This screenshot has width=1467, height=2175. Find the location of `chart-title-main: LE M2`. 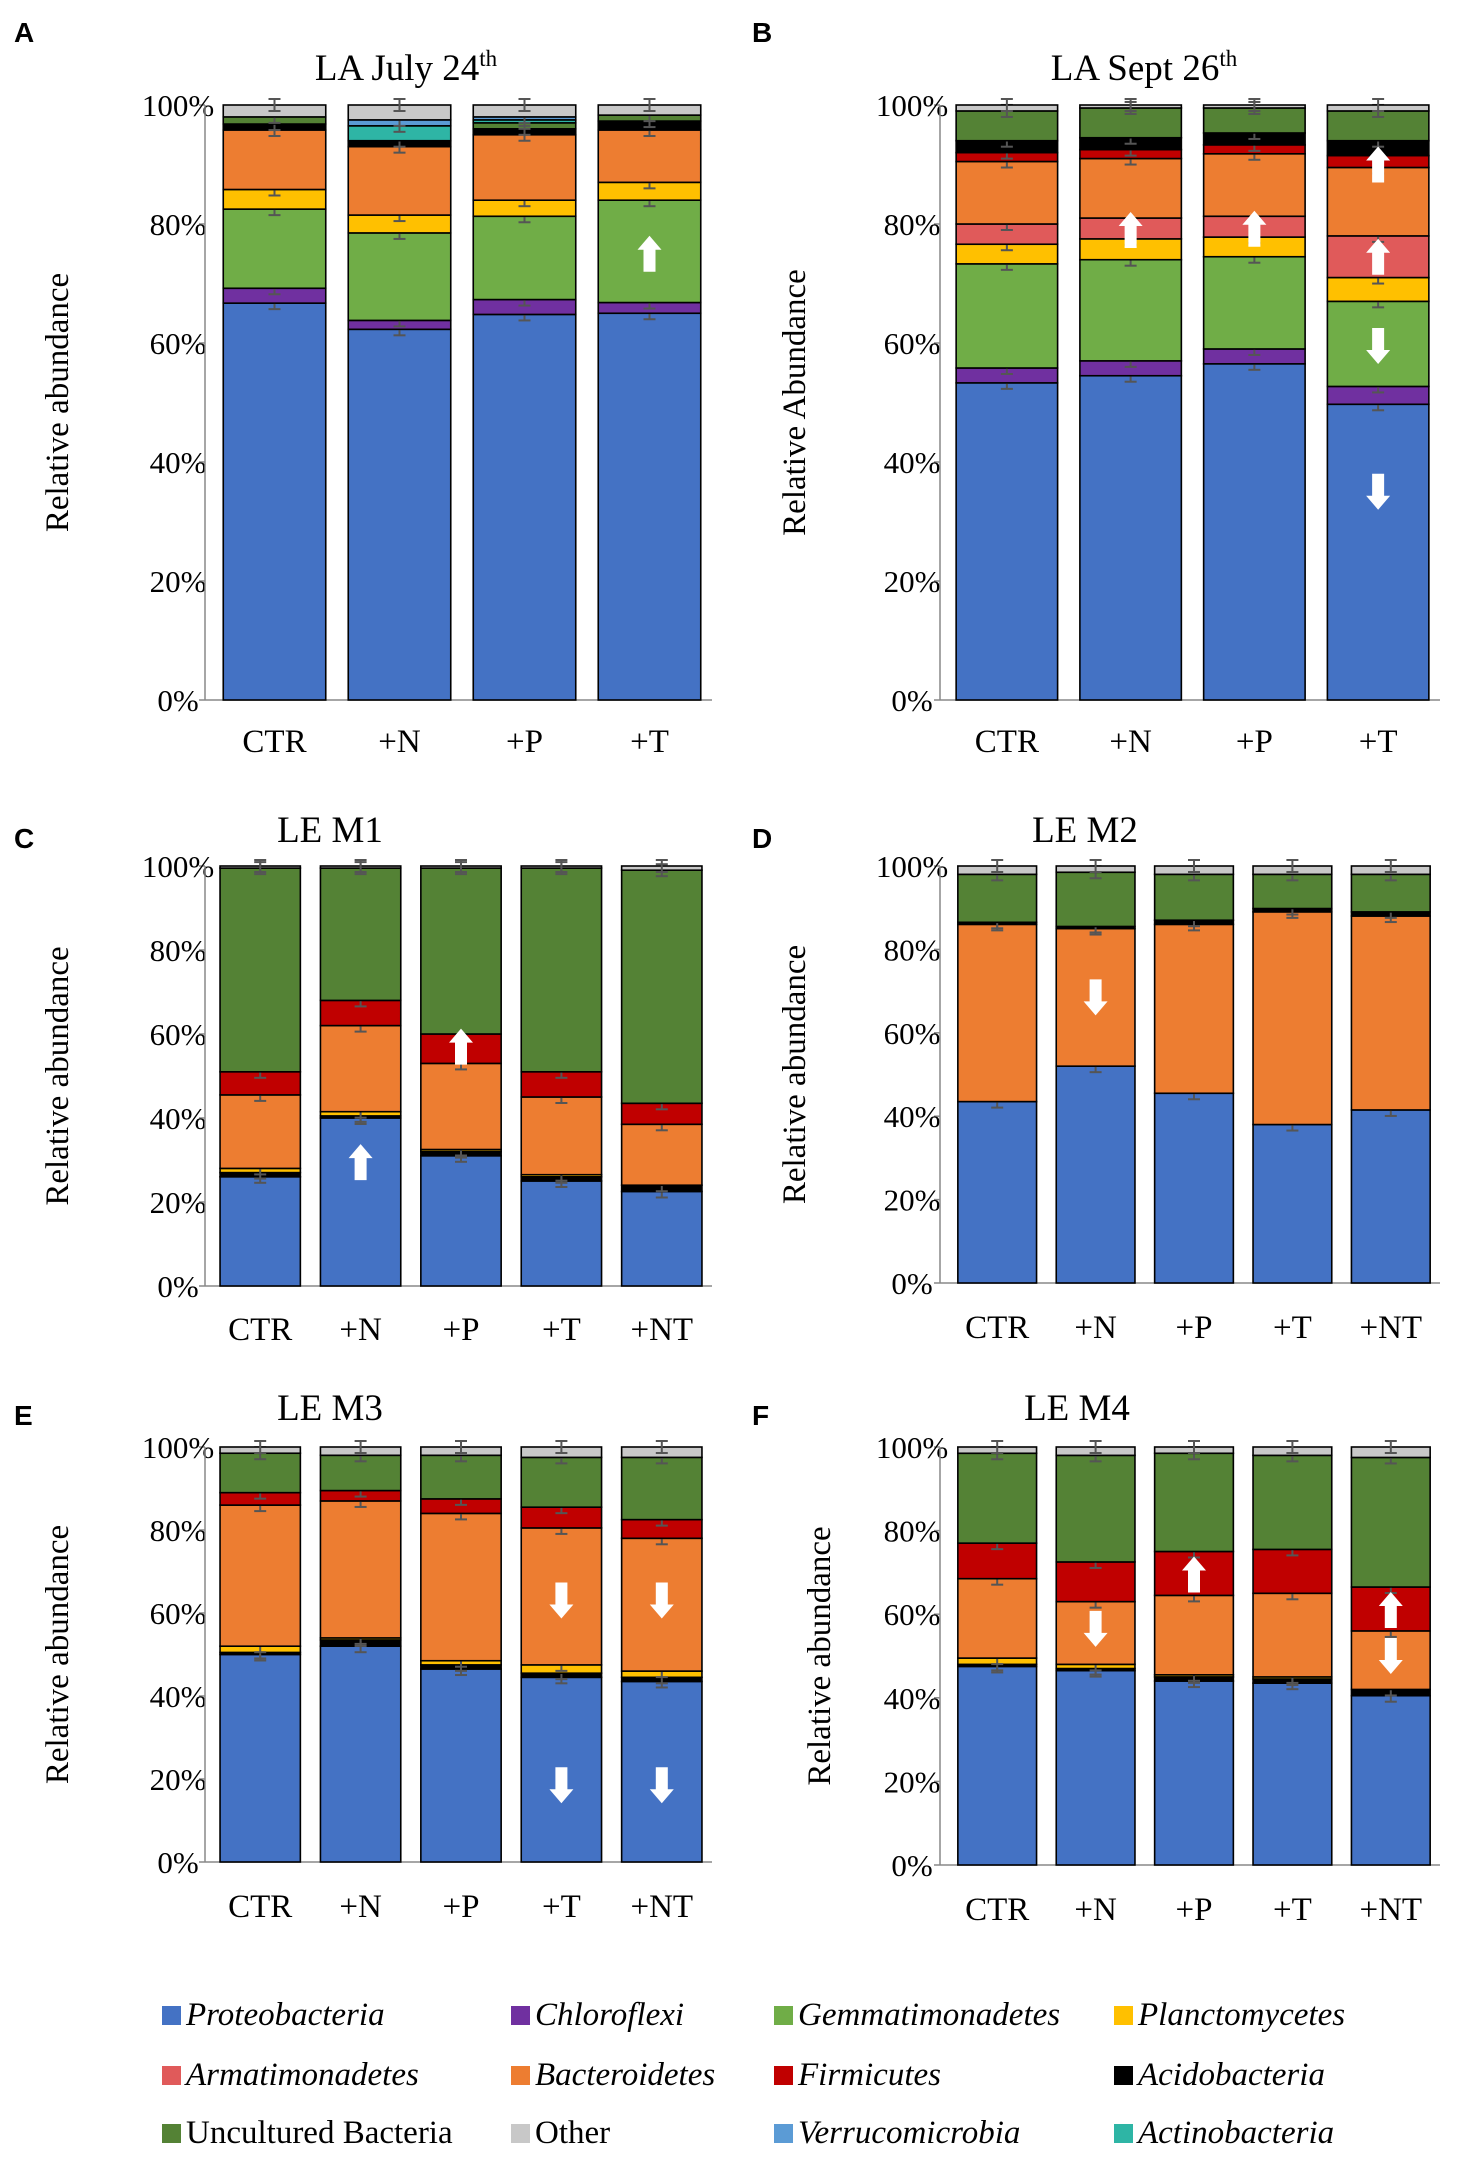

chart-title-main: LE M2 is located at coordinates (1085, 830).